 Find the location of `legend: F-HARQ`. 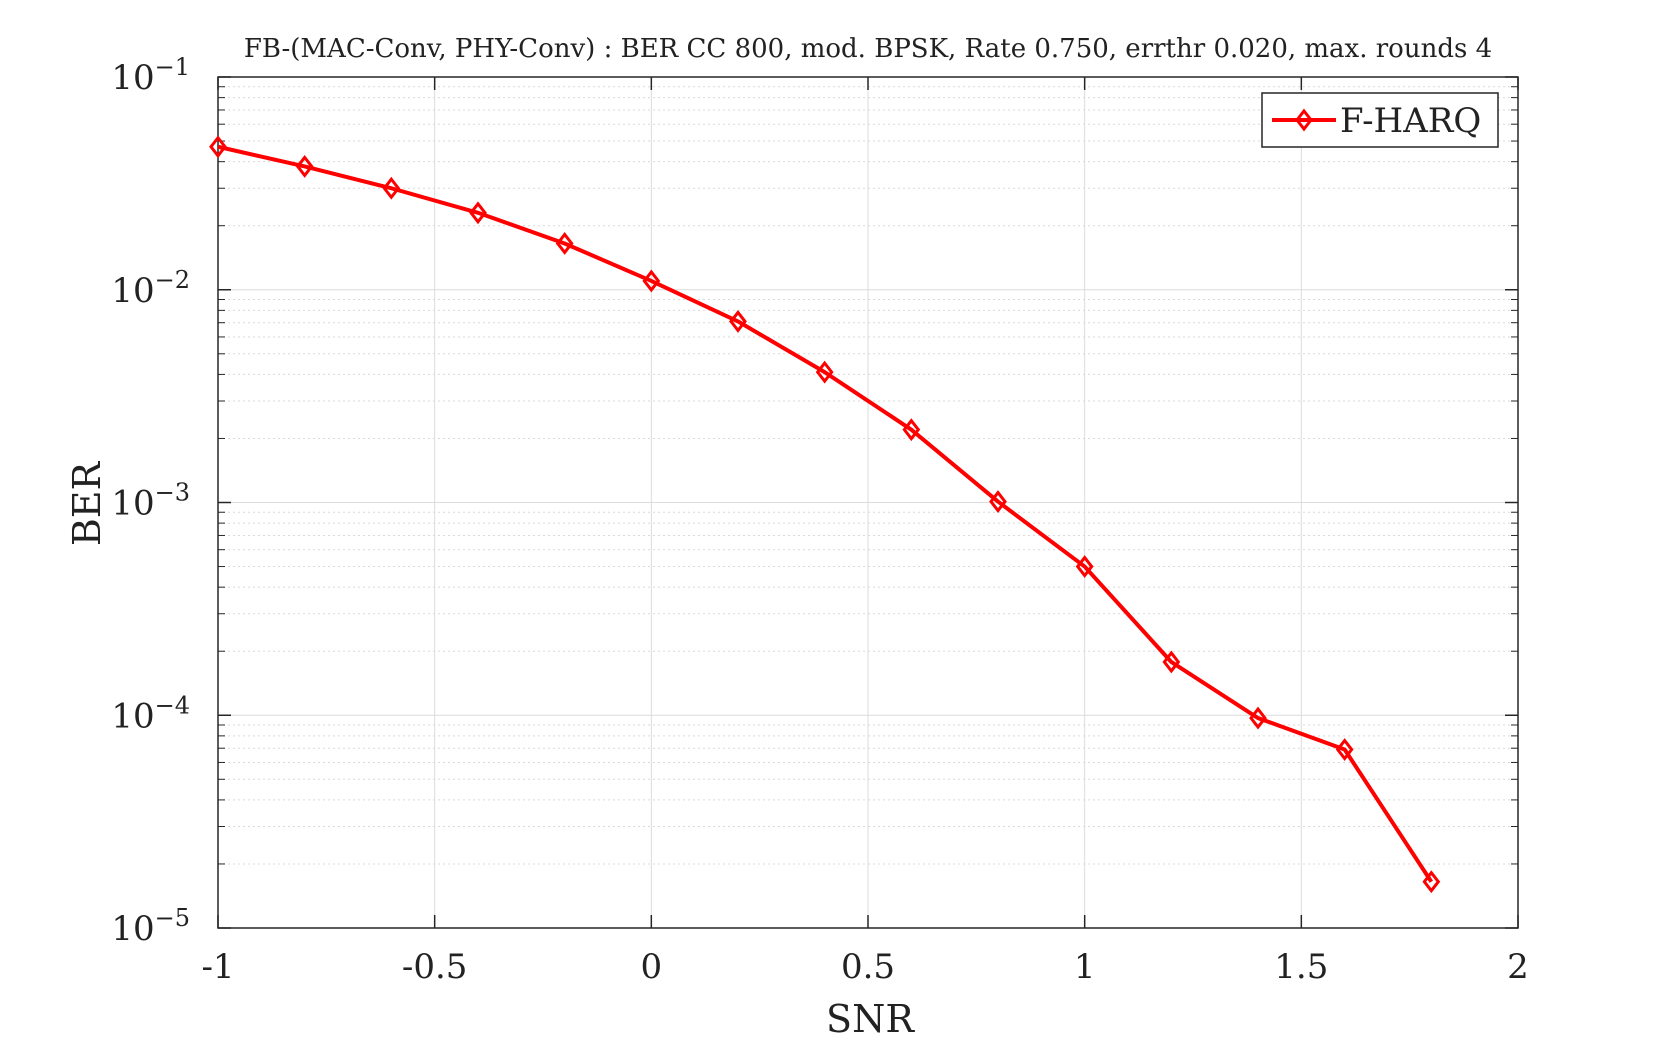

legend: F-HARQ is located at coordinates (1380, 120).